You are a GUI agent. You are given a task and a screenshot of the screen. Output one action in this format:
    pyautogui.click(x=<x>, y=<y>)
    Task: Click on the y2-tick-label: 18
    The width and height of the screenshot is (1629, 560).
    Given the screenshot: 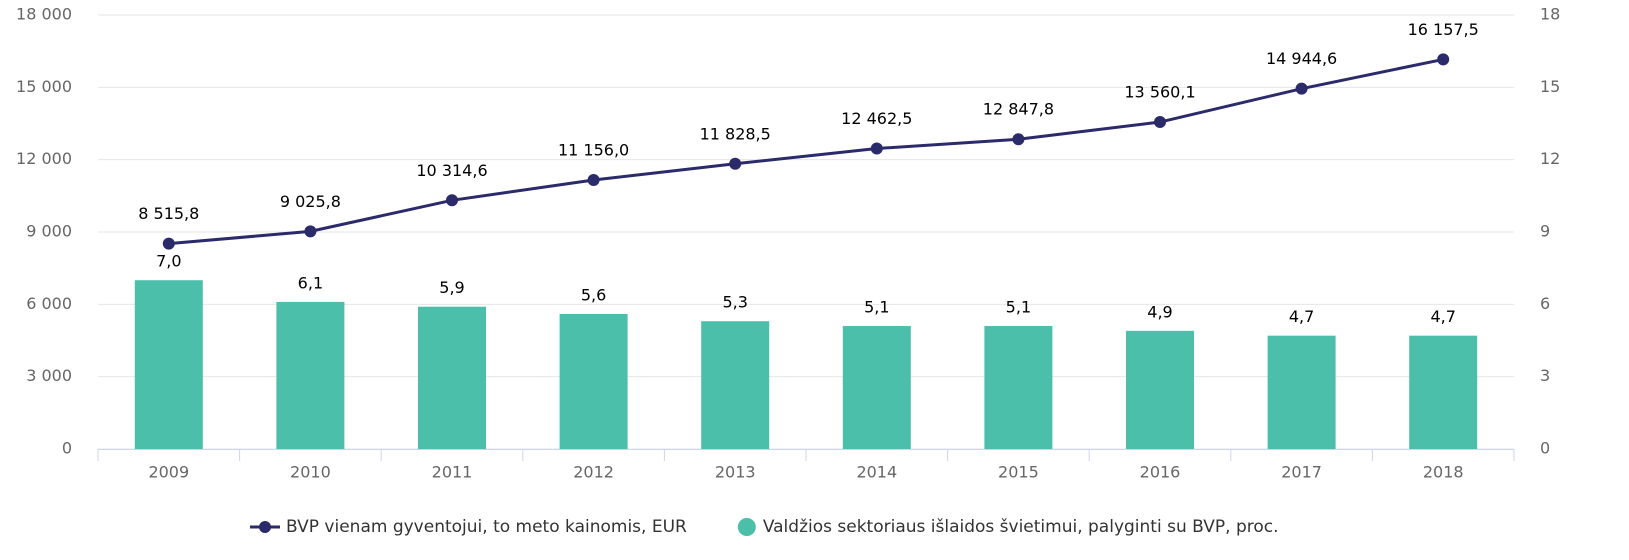 What is the action you would take?
    pyautogui.click(x=1550, y=14)
    